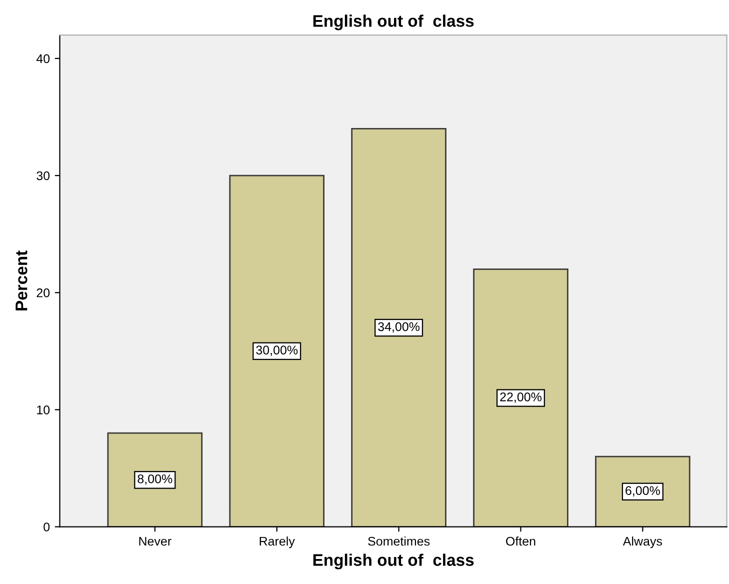  What do you see at coordinates (155, 541) in the screenshot?
I see `x-tick-label: Never` at bounding box center [155, 541].